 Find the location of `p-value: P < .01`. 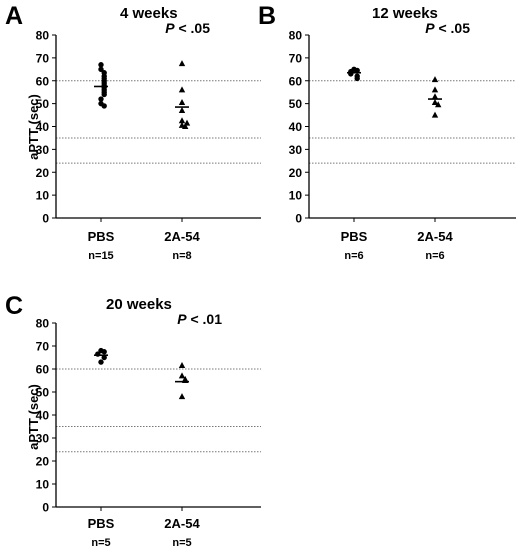

p-value: P < .01 is located at coordinates (199, 319).